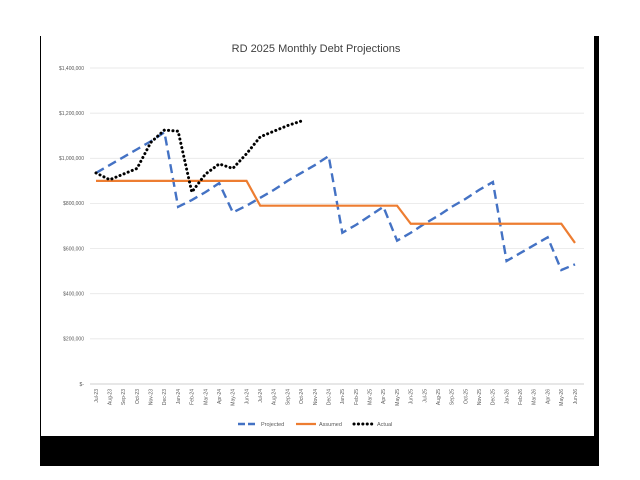 This screenshot has width=640, height=480. What do you see at coordinates (343, 397) in the screenshot?
I see `x-tick-label: Jan-25` at bounding box center [343, 397].